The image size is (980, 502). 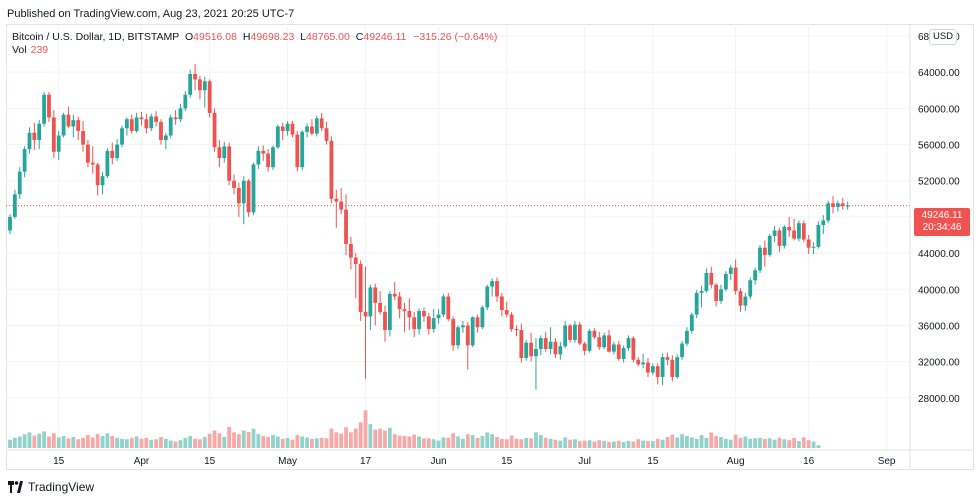 What do you see at coordinates (943, 37) in the screenshot?
I see `currency-badge: USD` at bounding box center [943, 37].